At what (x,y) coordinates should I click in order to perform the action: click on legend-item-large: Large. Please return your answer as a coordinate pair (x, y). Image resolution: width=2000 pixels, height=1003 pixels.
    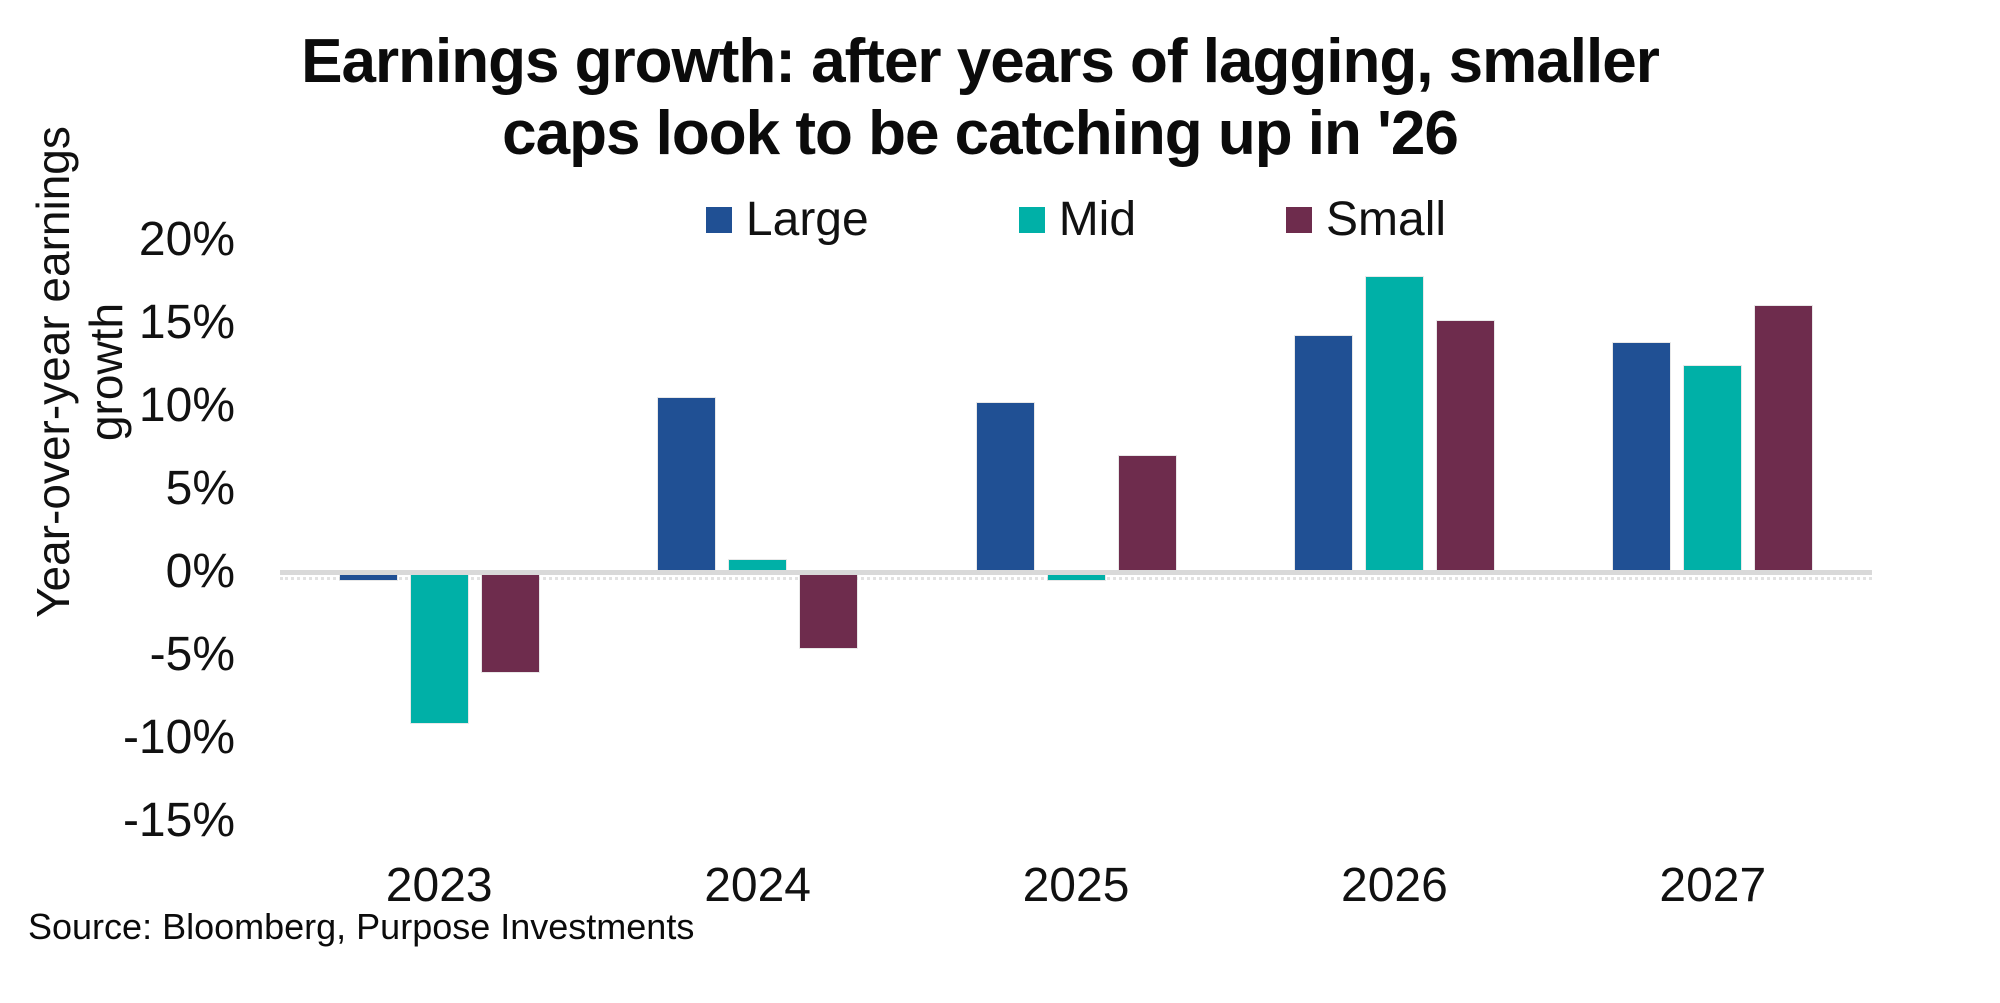
    Looking at the image, I should click on (787, 220).